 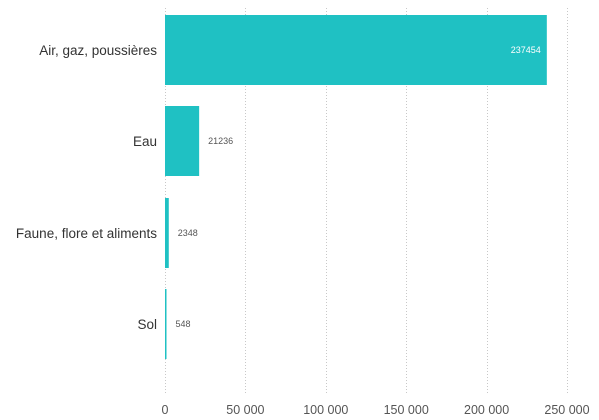 What do you see at coordinates (147, 324) in the screenshot?
I see `category-label: Sol` at bounding box center [147, 324].